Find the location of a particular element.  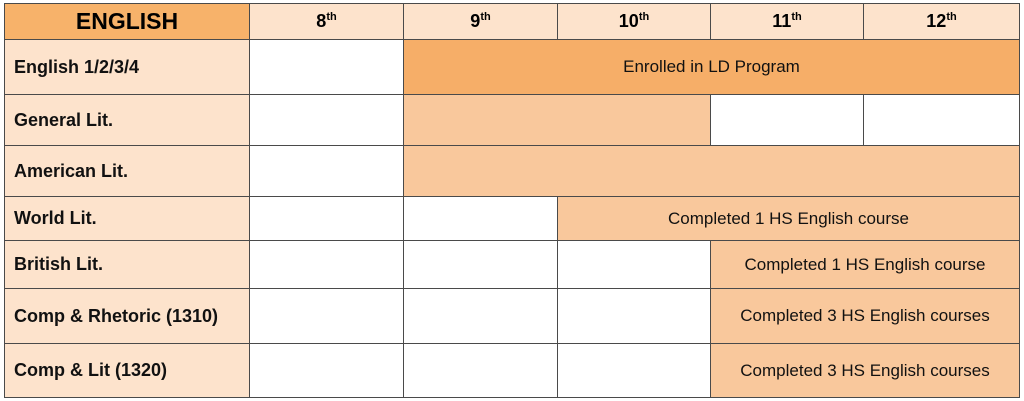

requirement-cell: Enrolled in LD Program is located at coordinates (711, 67).